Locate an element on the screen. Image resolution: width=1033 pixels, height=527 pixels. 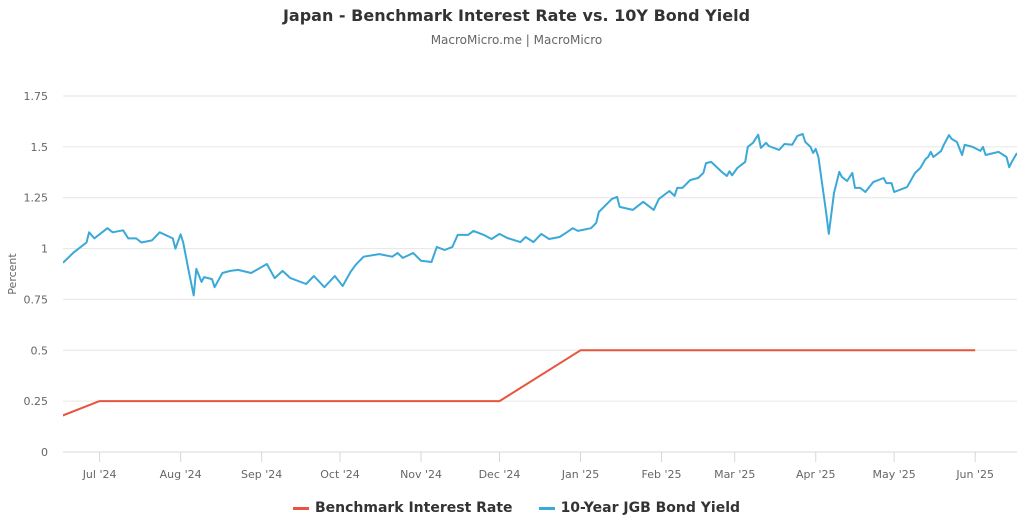
legend-item-jgb-yield: 10-Year JGB Bond Yield is located at coordinates (639, 508).